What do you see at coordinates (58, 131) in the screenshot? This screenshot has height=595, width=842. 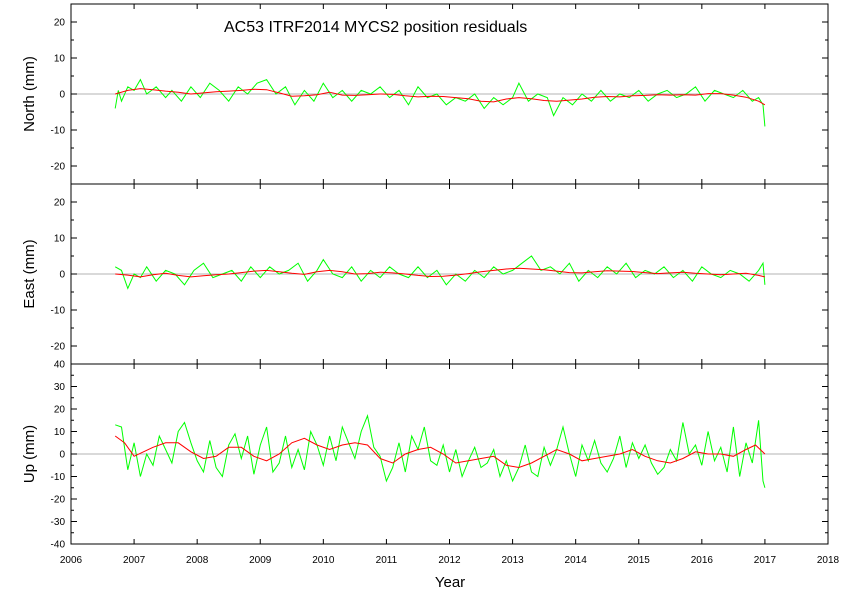 I see `north-ytick-label: -10` at bounding box center [58, 131].